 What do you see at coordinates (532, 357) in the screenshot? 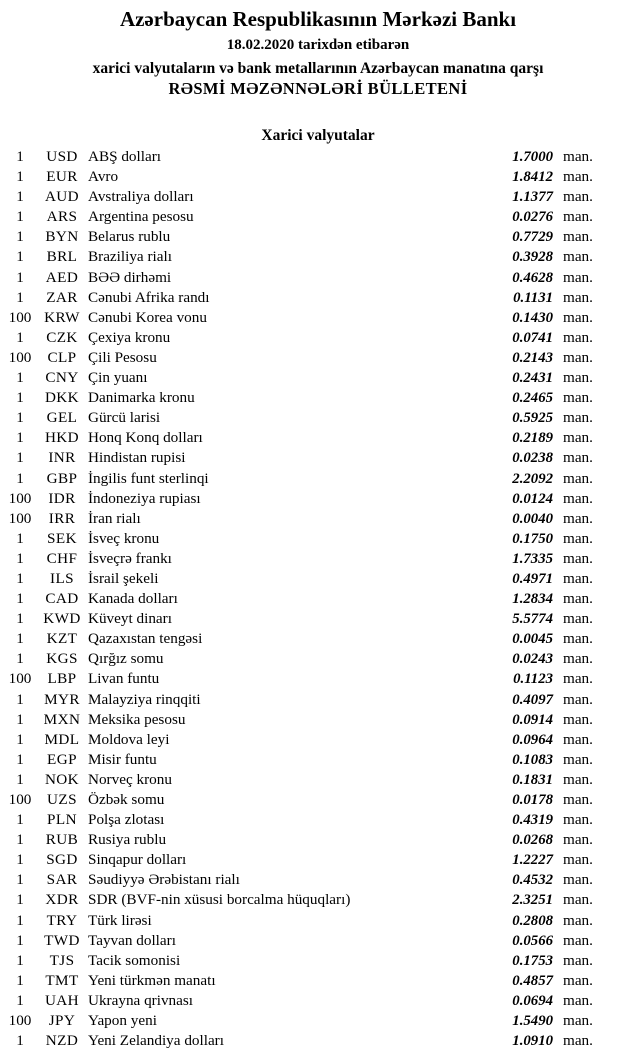
I see `rate-value: 0.2143` at bounding box center [532, 357].